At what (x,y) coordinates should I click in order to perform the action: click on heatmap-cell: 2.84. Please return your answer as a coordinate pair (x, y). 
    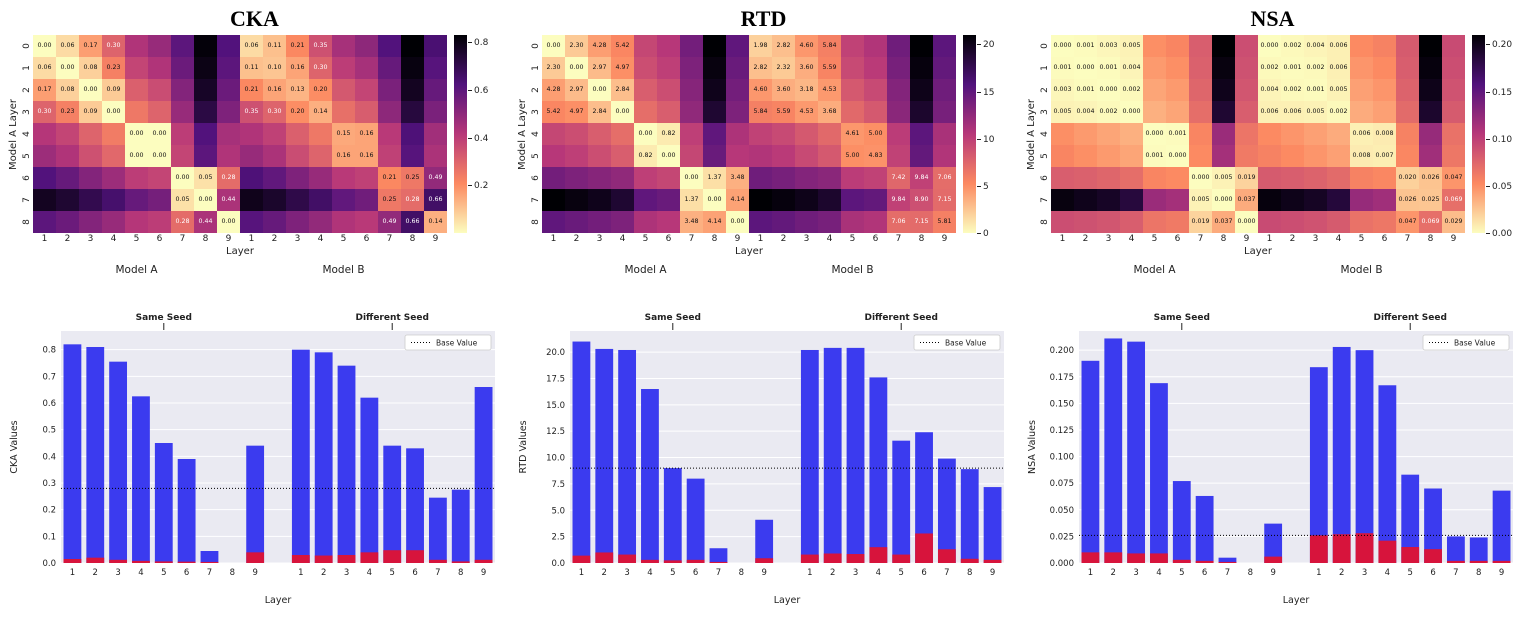
    Looking at the image, I should click on (599, 112).